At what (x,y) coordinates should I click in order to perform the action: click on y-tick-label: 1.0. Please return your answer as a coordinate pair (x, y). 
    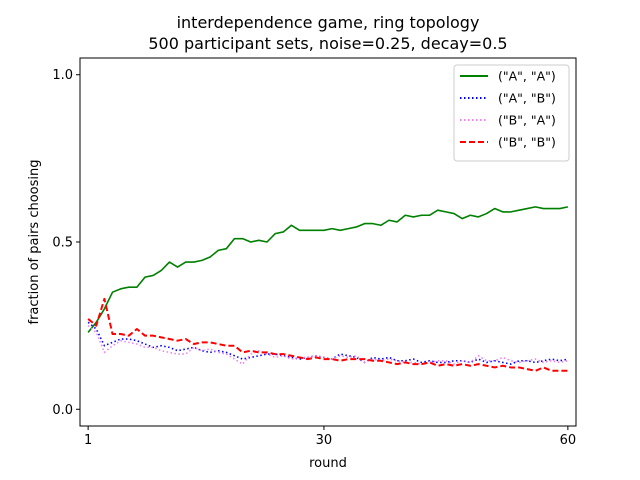
    Looking at the image, I should click on (62, 75).